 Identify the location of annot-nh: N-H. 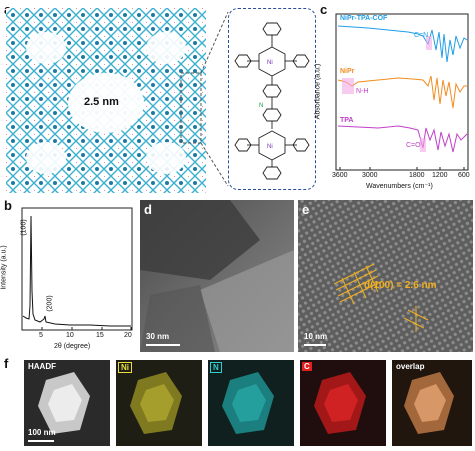
(362, 91).